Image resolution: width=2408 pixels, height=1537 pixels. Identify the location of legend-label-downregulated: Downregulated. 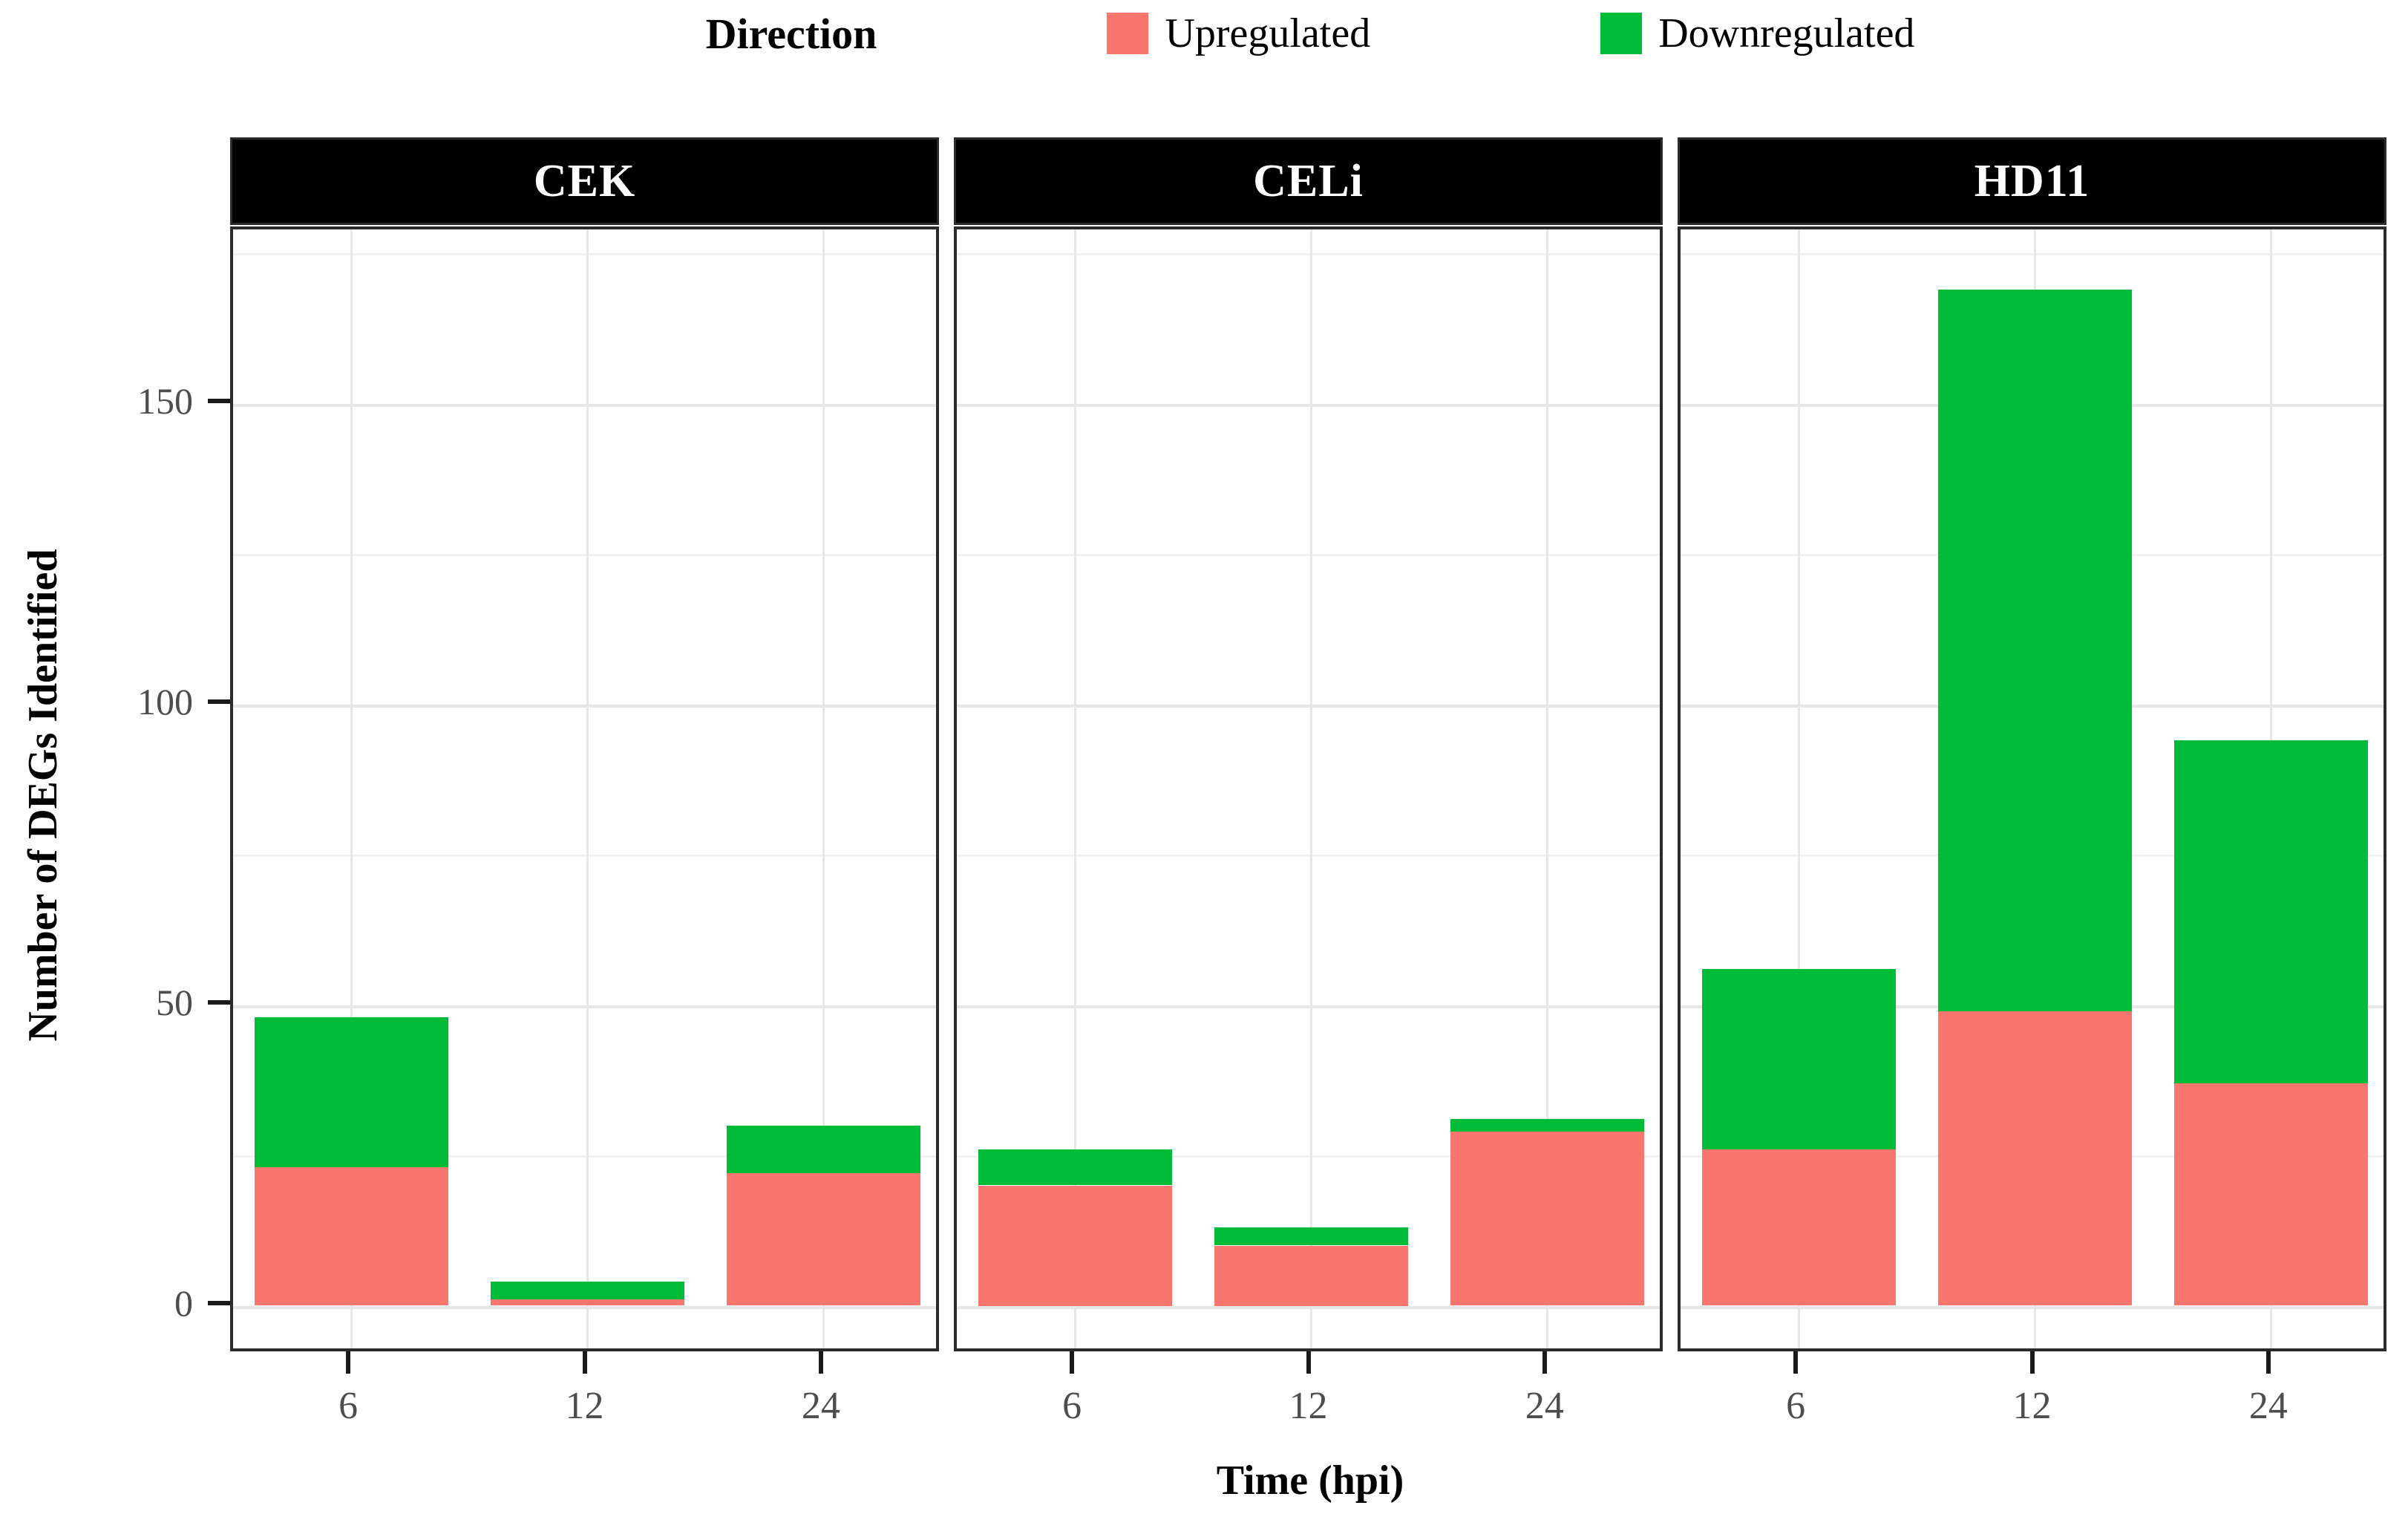
(1787, 33).